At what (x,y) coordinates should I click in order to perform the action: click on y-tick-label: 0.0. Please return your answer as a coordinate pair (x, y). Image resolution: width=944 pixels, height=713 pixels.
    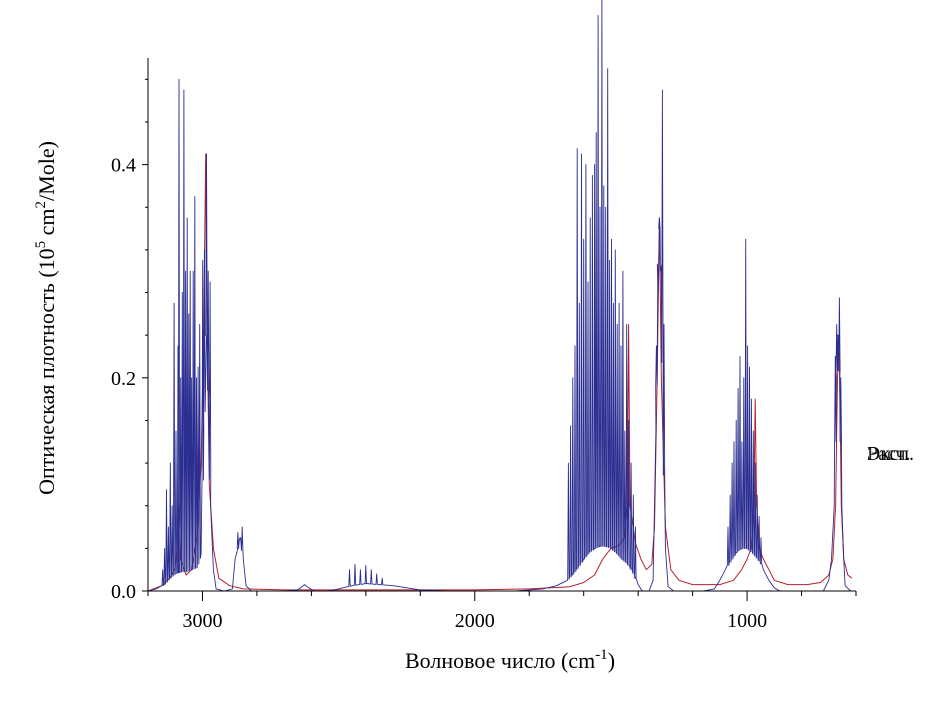
    Looking at the image, I should click on (123, 592).